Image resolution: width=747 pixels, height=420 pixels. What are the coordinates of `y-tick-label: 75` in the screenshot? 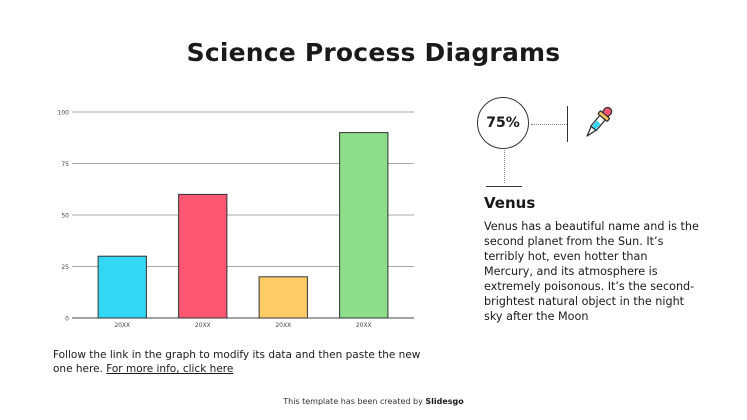 It's located at (65, 164).